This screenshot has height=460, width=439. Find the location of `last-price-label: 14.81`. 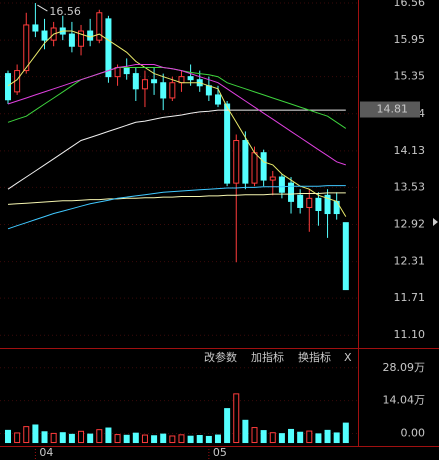

last-price-label: 14.81 is located at coordinates (393, 109).